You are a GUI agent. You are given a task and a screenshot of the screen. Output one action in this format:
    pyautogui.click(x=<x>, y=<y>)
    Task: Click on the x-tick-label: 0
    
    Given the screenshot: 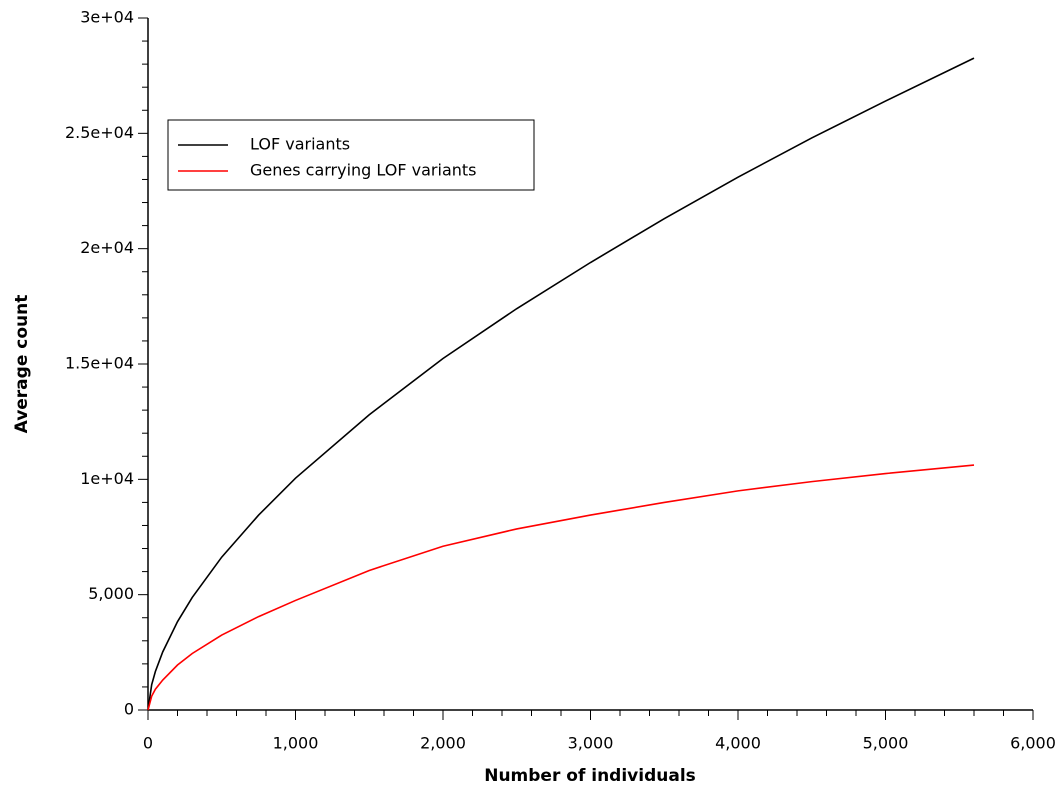 What is the action you would take?
    pyautogui.click(x=148, y=743)
    